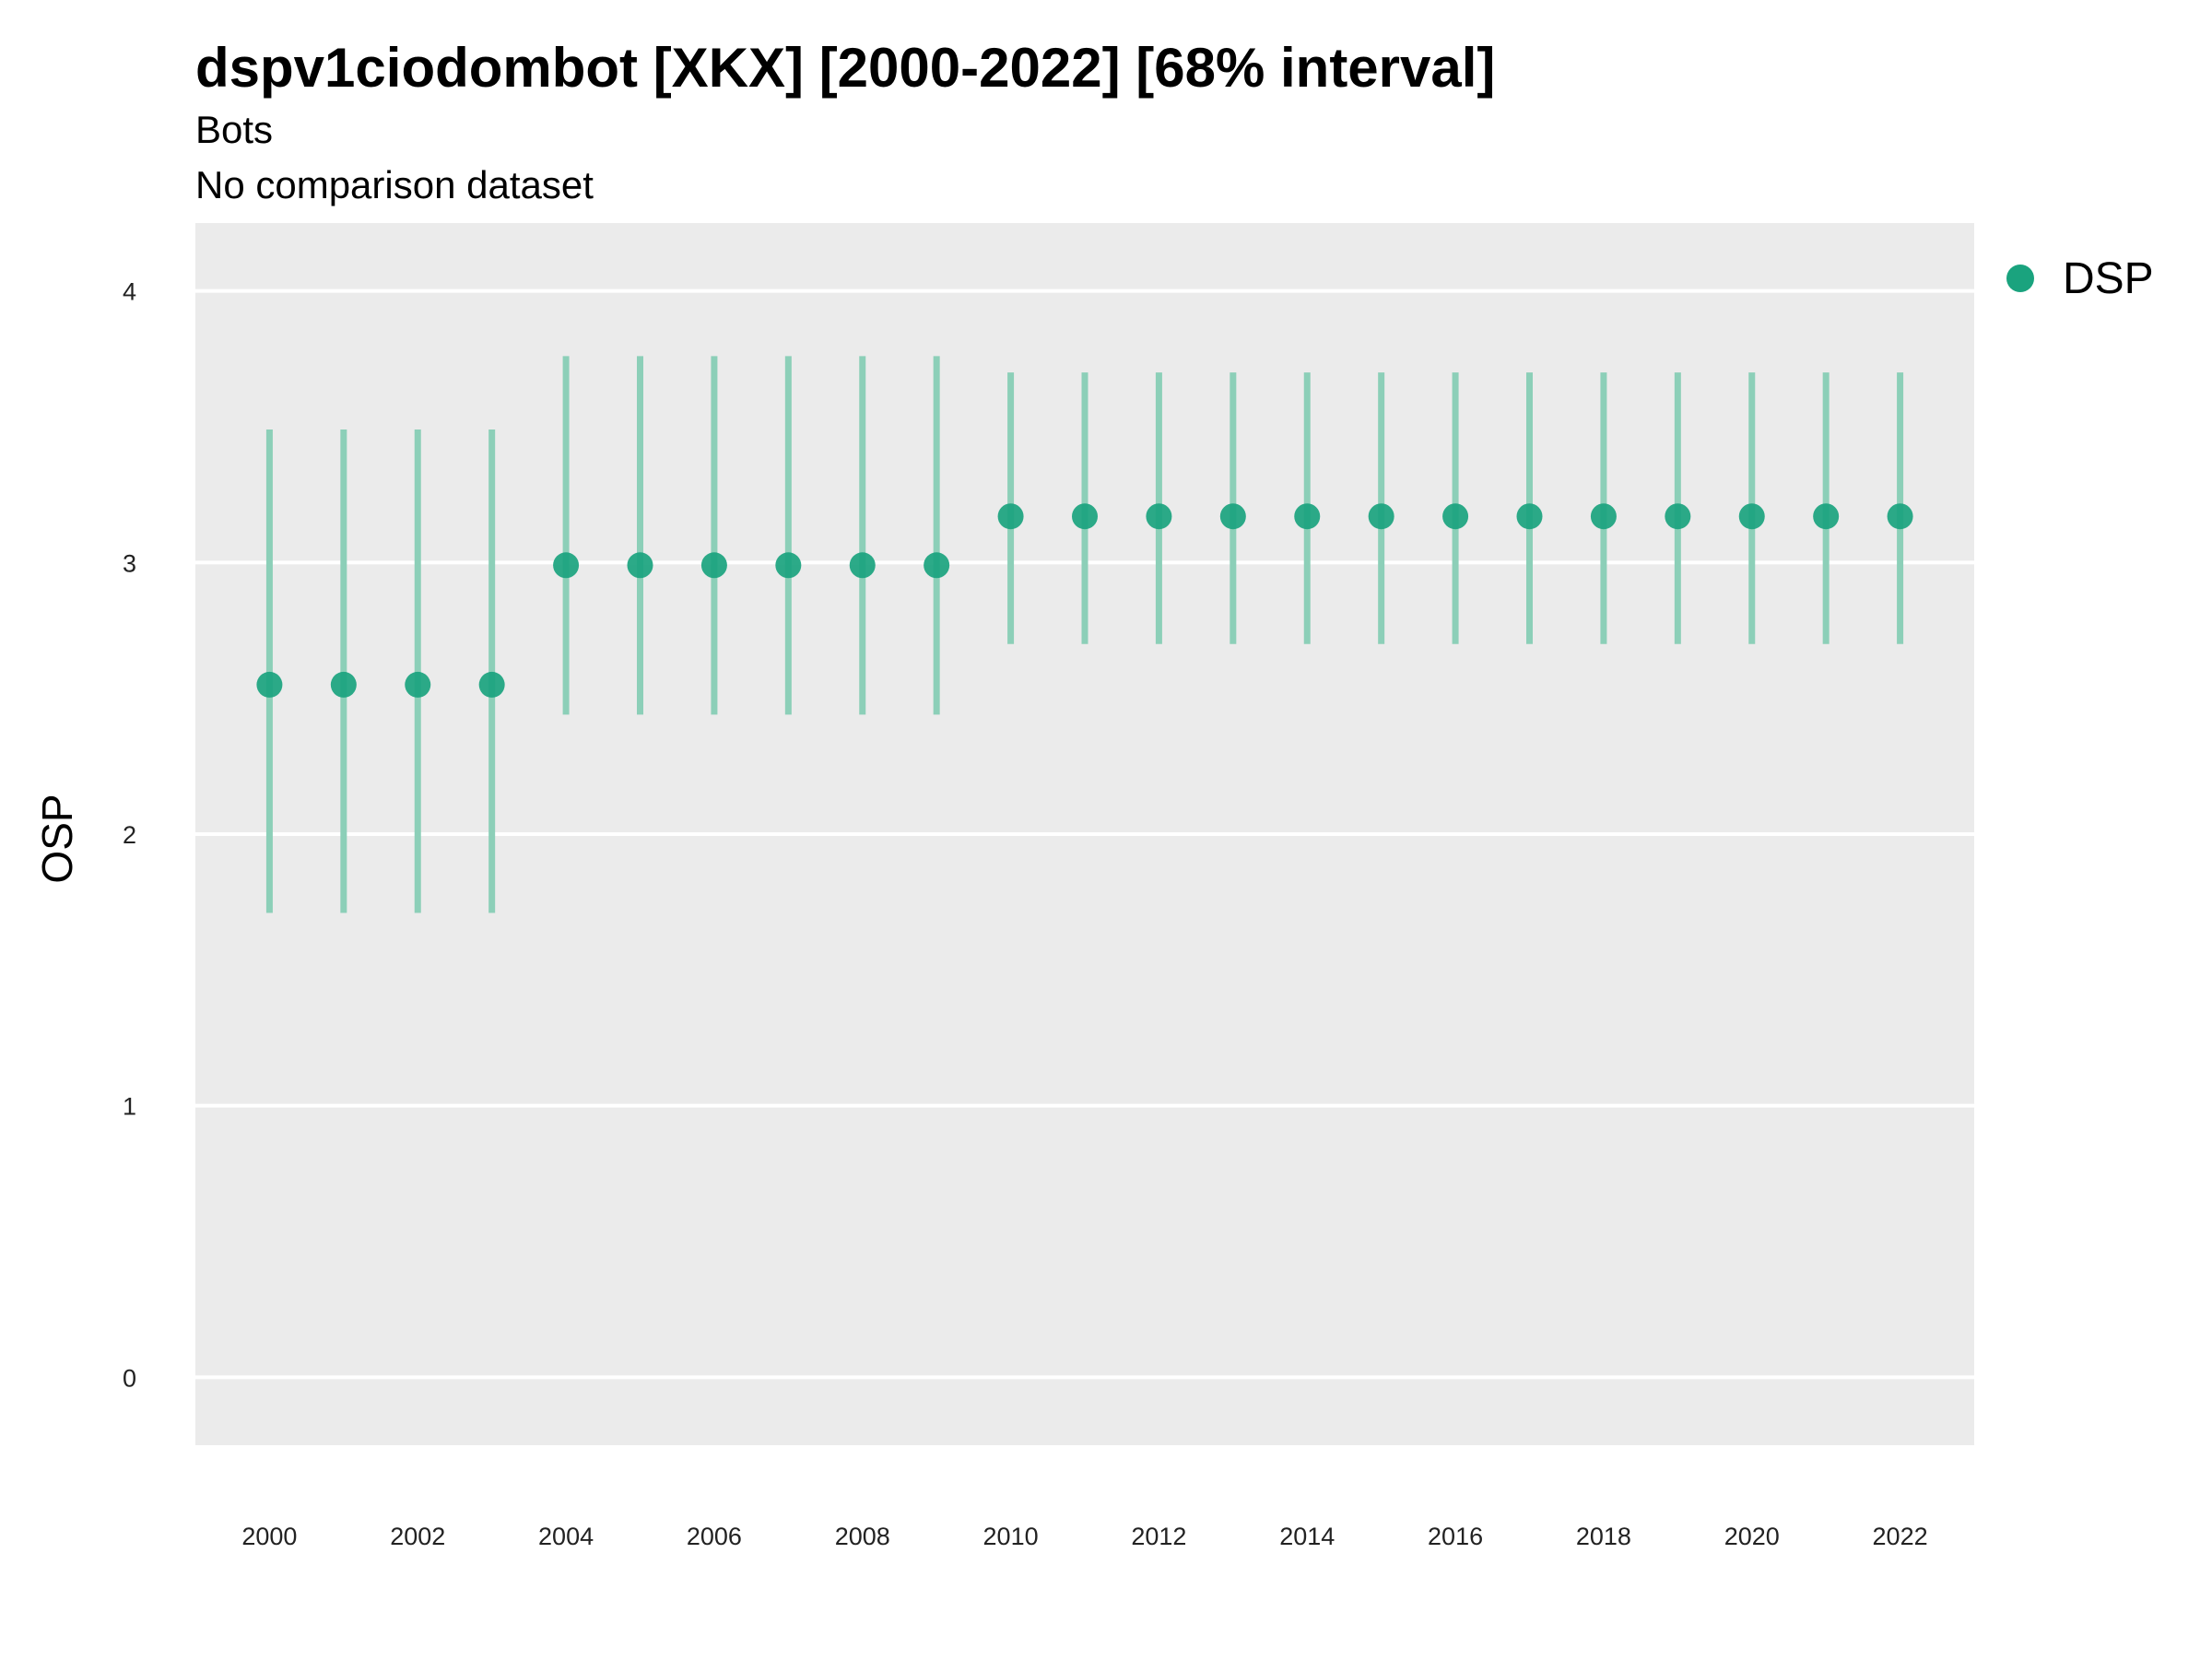  What do you see at coordinates (862, 1536) in the screenshot?
I see `x-tick-label: 2008` at bounding box center [862, 1536].